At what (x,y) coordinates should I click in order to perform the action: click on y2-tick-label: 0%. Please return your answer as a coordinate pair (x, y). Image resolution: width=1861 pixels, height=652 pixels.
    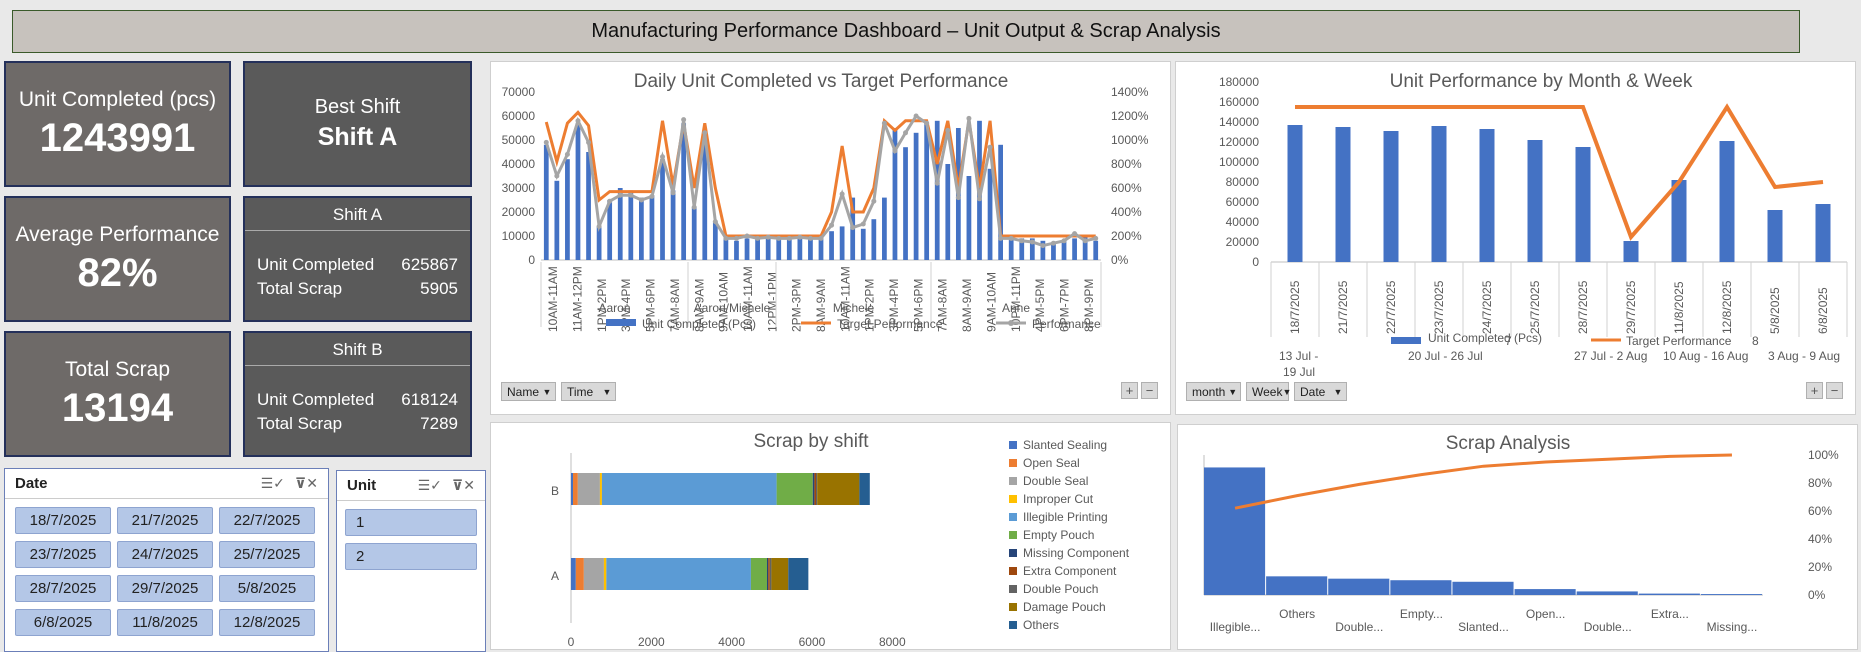
    Looking at the image, I should click on (1120, 260).